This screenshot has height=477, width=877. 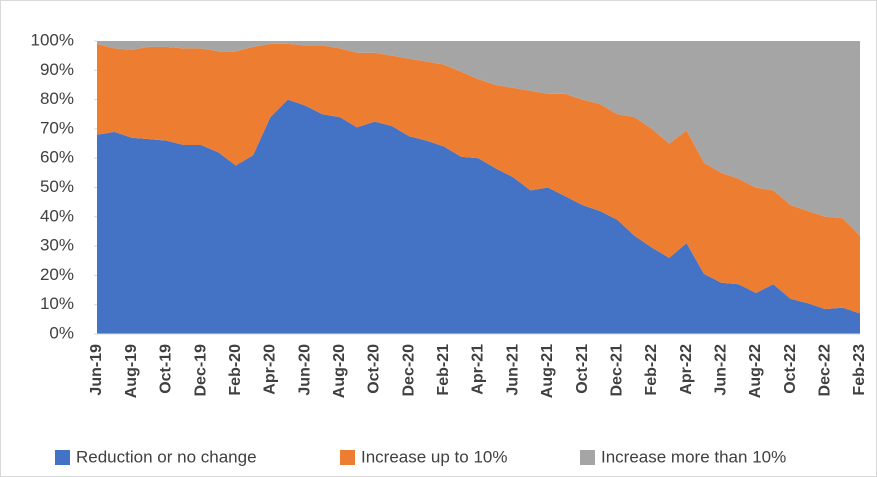 I want to click on x-tick-label: Dec-21, so click(x=616, y=370).